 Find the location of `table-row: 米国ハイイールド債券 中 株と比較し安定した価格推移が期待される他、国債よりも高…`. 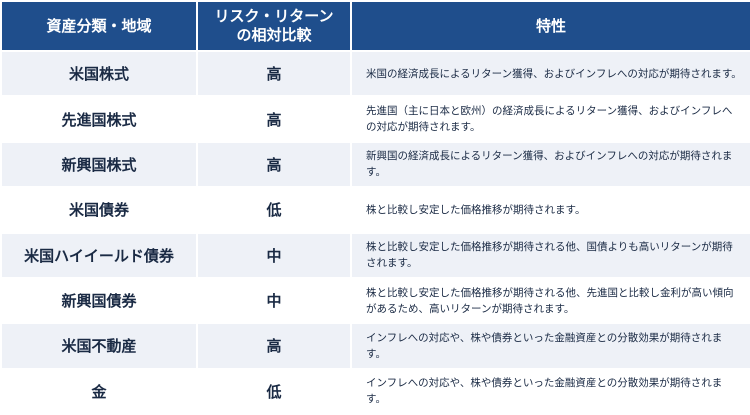

table-row: 米国ハイイールド債券 中 株と比較し安定した価格推移が期待される他、国債よりも高… is located at coordinates (376, 255).